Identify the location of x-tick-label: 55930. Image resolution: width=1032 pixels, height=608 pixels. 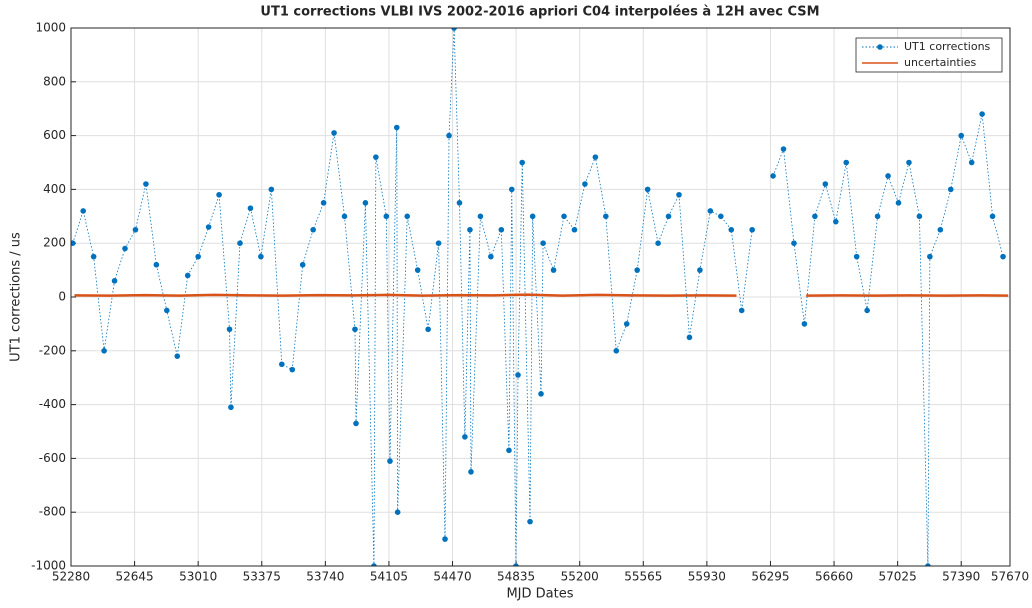
(707, 577).